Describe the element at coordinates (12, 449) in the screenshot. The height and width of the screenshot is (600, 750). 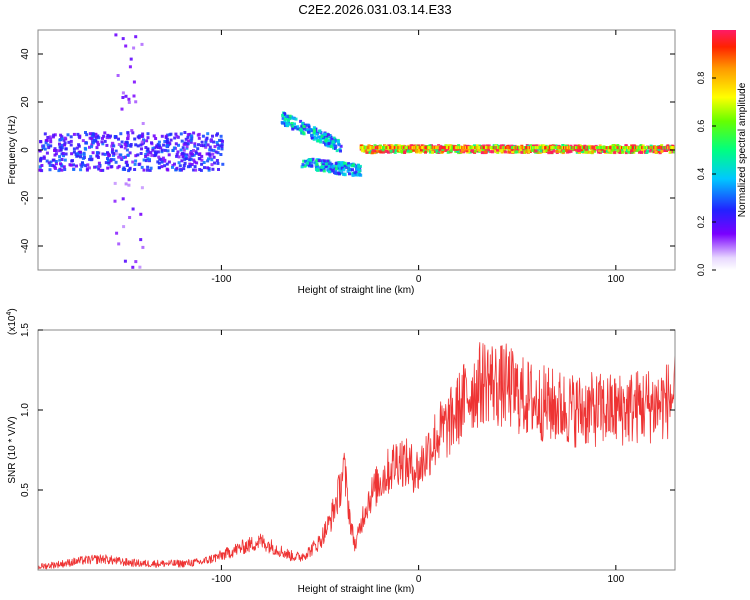
I see `snr-ylabel: SNR (10 * V/V)` at that location.